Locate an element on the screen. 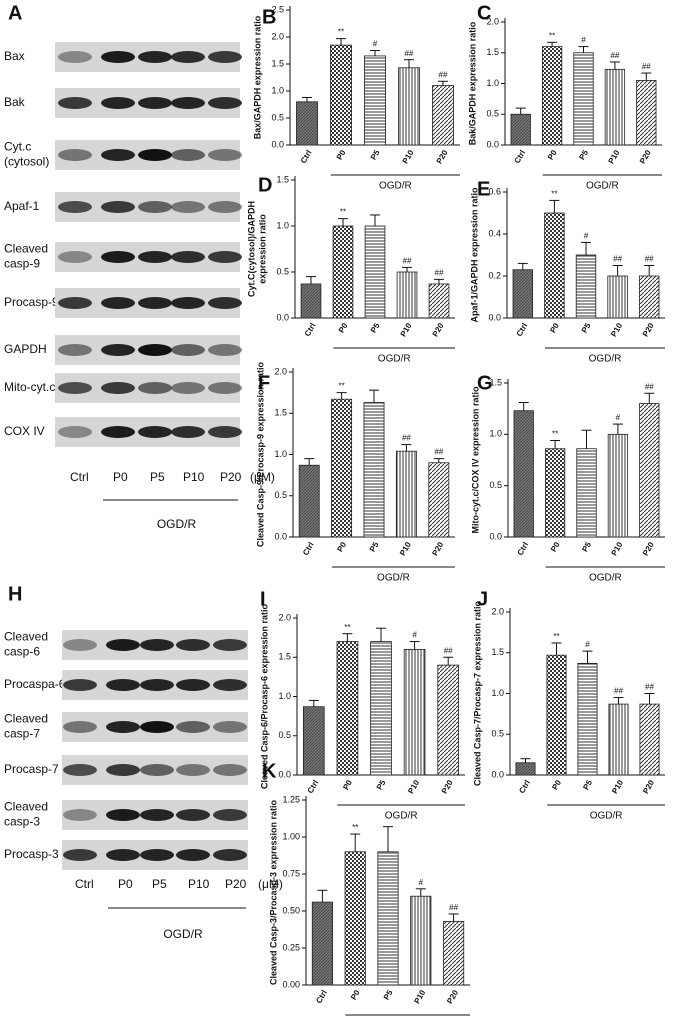 This screenshot has height=1021, width=675. y-tick-label: 0.50 is located at coordinates (291, 910).